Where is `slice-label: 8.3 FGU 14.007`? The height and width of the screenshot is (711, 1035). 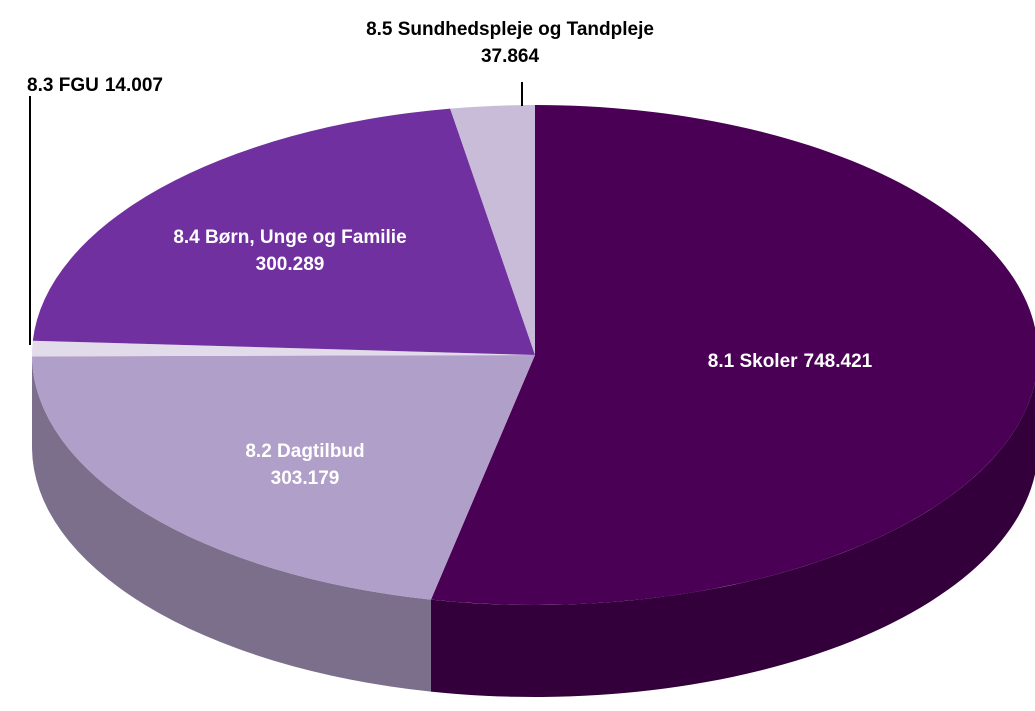
slice-label: 8.3 FGU 14.007 is located at coordinates (95, 85).